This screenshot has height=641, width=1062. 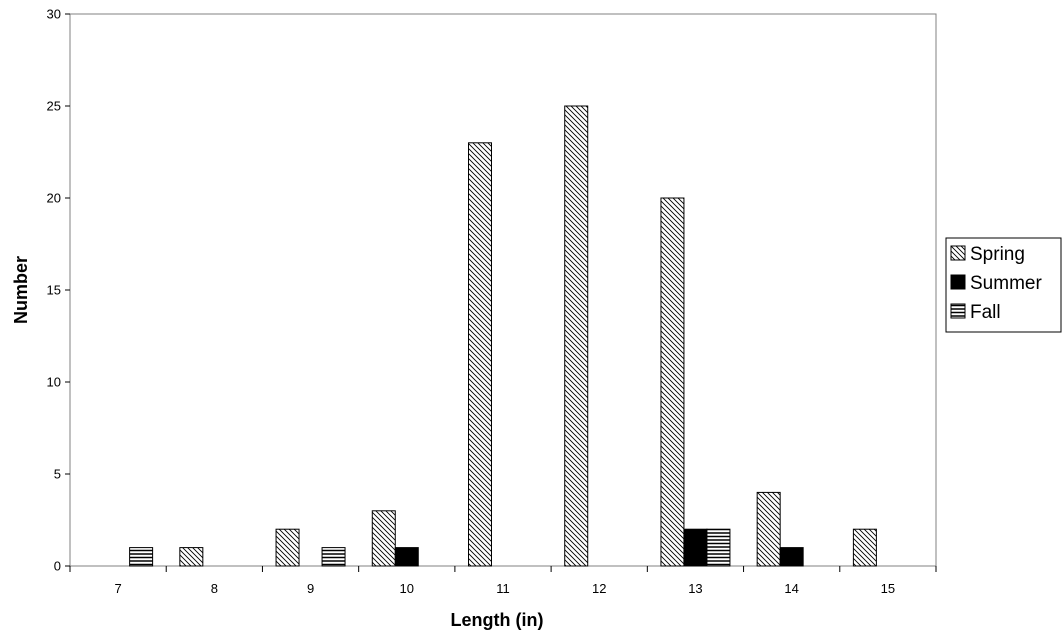 I want to click on x-tick-label: 13, so click(x=695, y=588).